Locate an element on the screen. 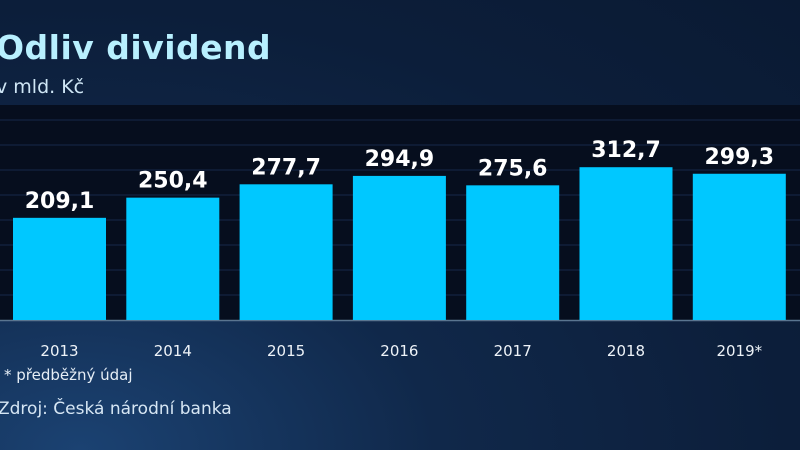 The width and height of the screenshot is (800, 450). bar-2014 is located at coordinates (173, 258).